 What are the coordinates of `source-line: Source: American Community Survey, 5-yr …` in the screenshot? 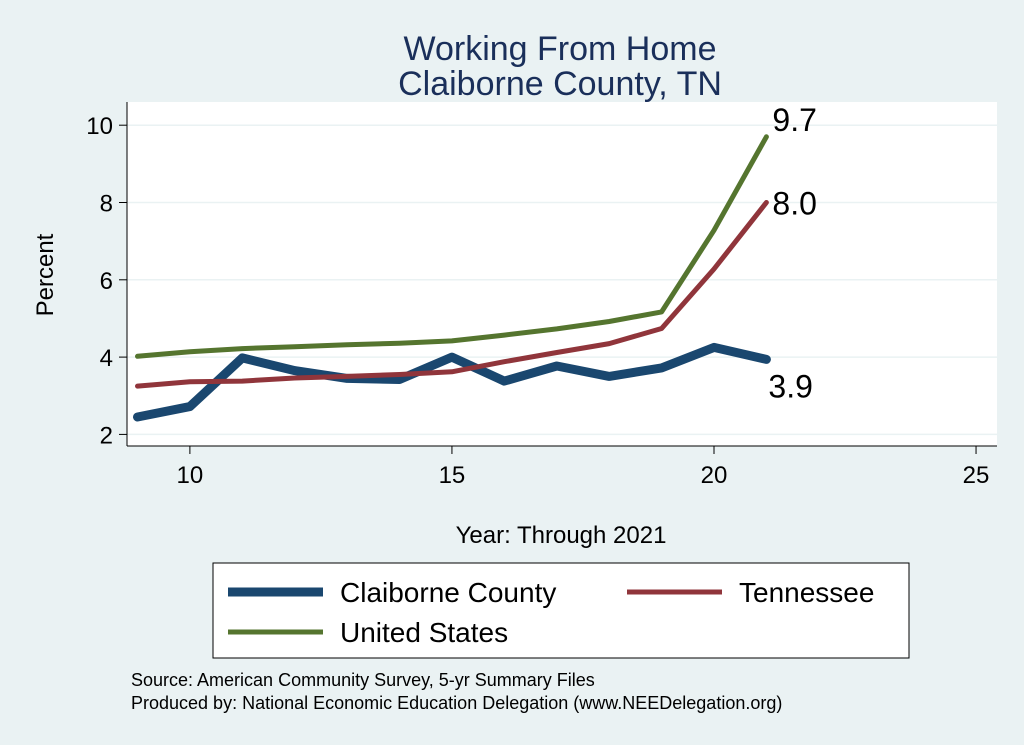 It's located at (363, 680).